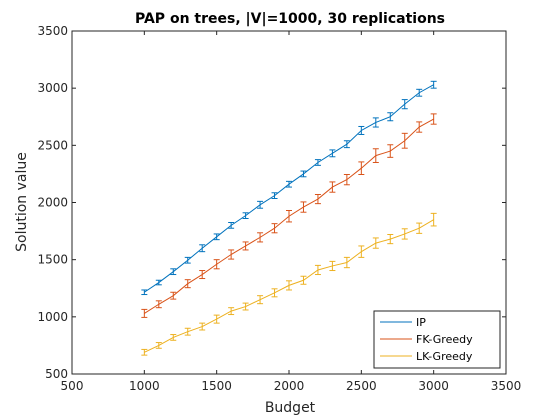 The width and height of the screenshot is (560, 420). I want to click on x-axis-label: Budget, so click(290, 408).